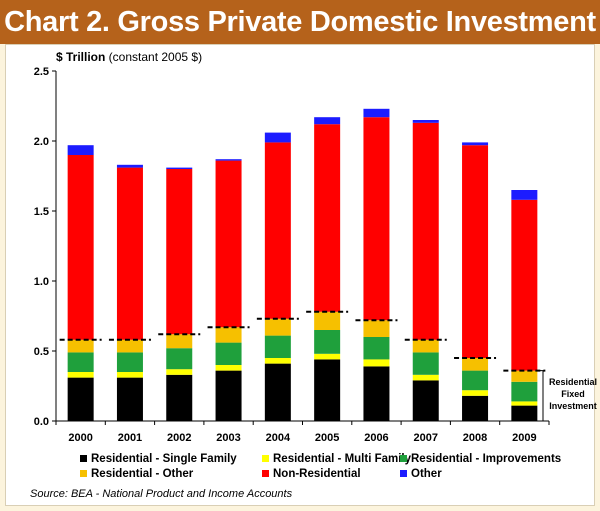 This screenshot has width=600, height=511. I want to click on bar-2002-residential-other, so click(179, 341).